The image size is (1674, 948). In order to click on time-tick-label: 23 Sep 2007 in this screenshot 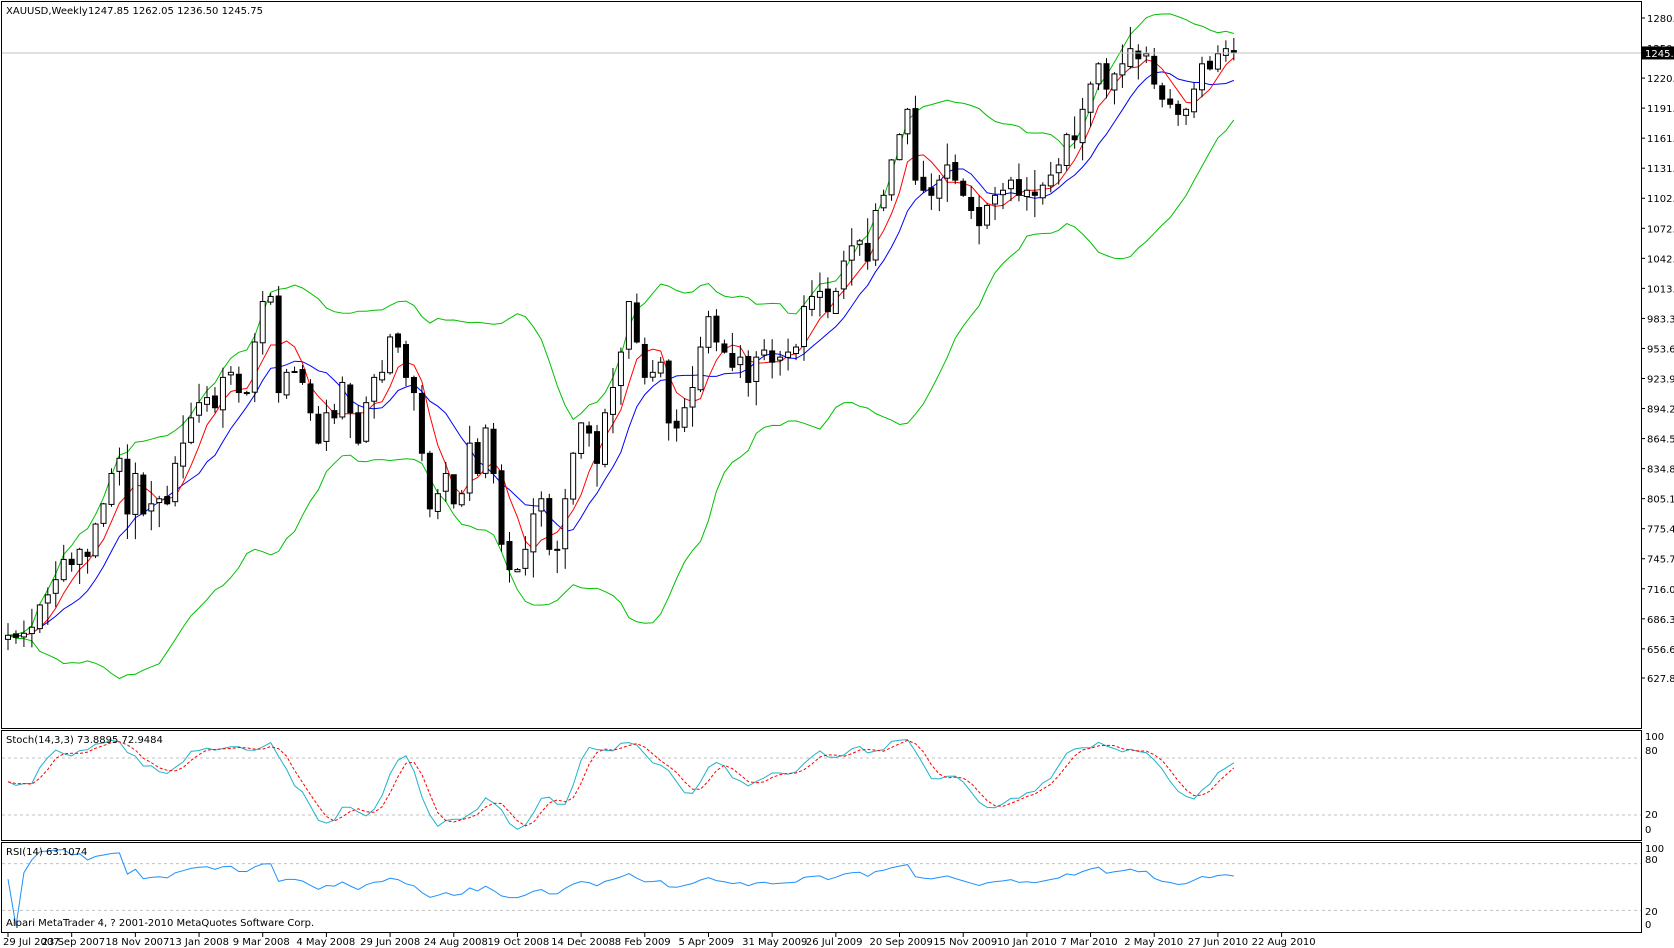, I will do `click(73, 942)`.